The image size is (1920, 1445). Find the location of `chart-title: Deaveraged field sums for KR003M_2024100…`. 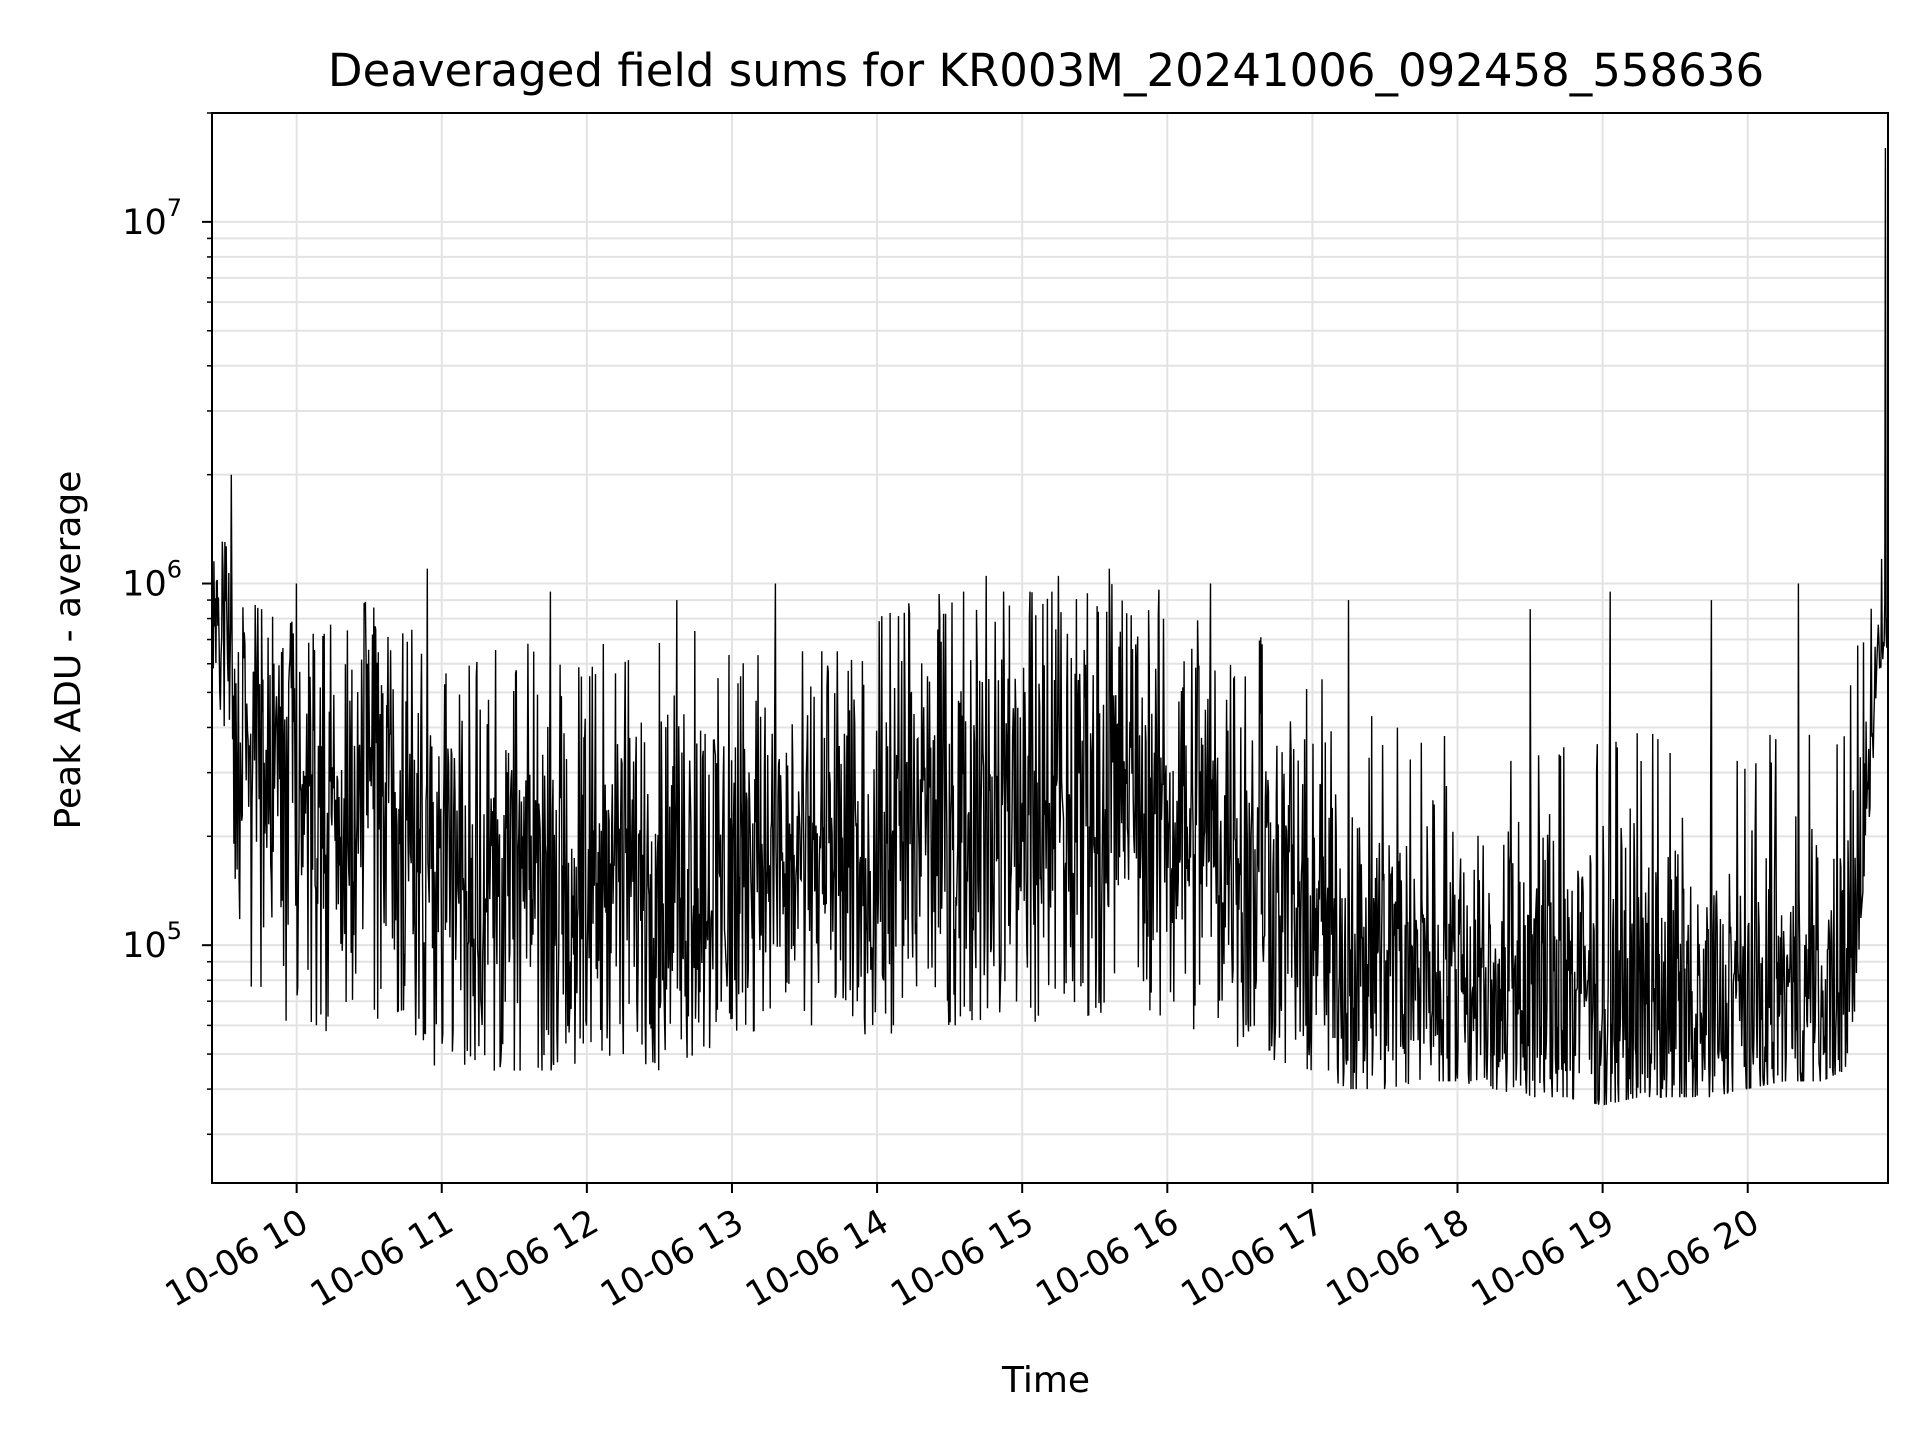

chart-title: Deaveraged field sums for KR003M_2024100… is located at coordinates (1046, 70).